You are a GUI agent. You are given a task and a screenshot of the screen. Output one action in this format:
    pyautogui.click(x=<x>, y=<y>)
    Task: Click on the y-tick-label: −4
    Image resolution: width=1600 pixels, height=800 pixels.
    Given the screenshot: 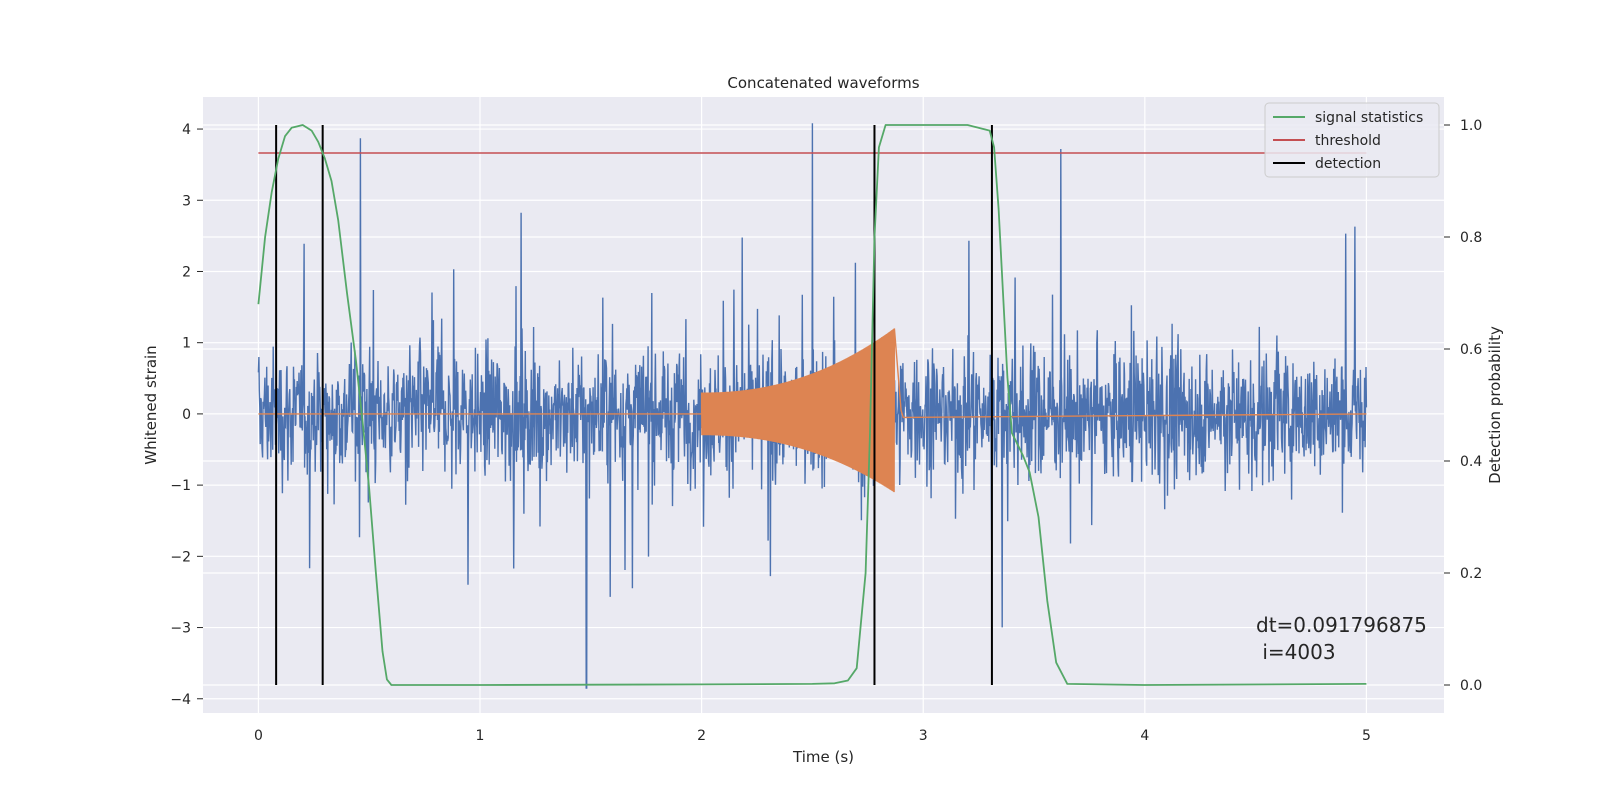 What is the action you would take?
    pyautogui.click(x=180, y=700)
    